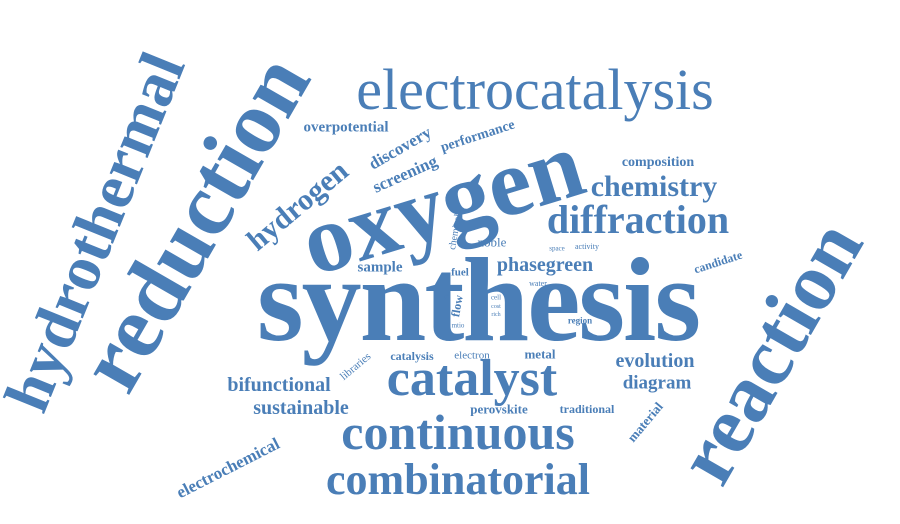 Image resolution: width=900 pixels, height=524 pixels. I want to click on word-combinatorial: combinatorial, so click(458, 479).